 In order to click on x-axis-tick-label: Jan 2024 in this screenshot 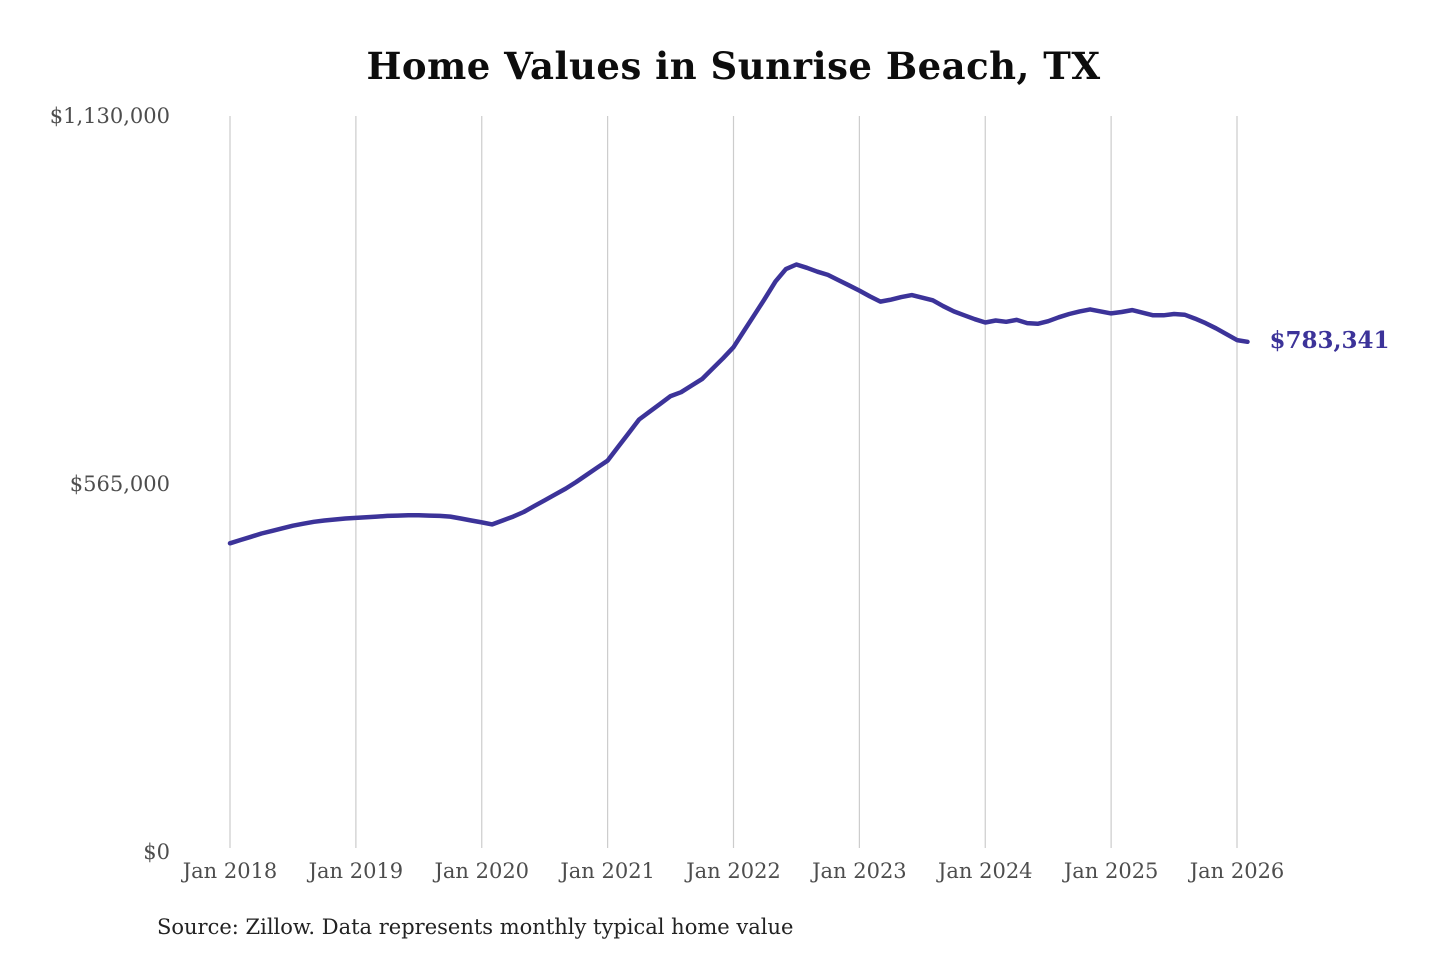, I will do `click(985, 871)`.